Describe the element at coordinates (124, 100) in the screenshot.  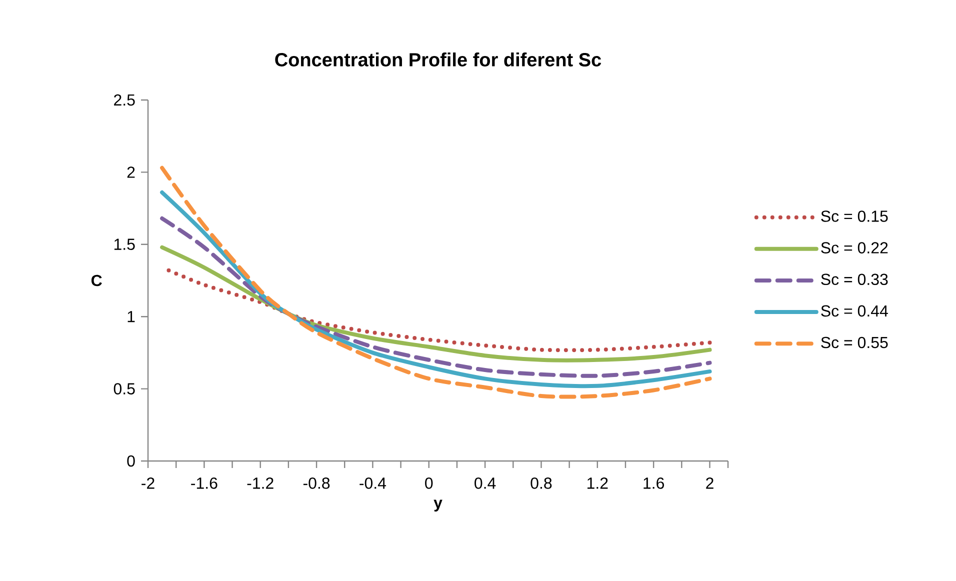
I see `y-tick-label: 2.5` at that location.